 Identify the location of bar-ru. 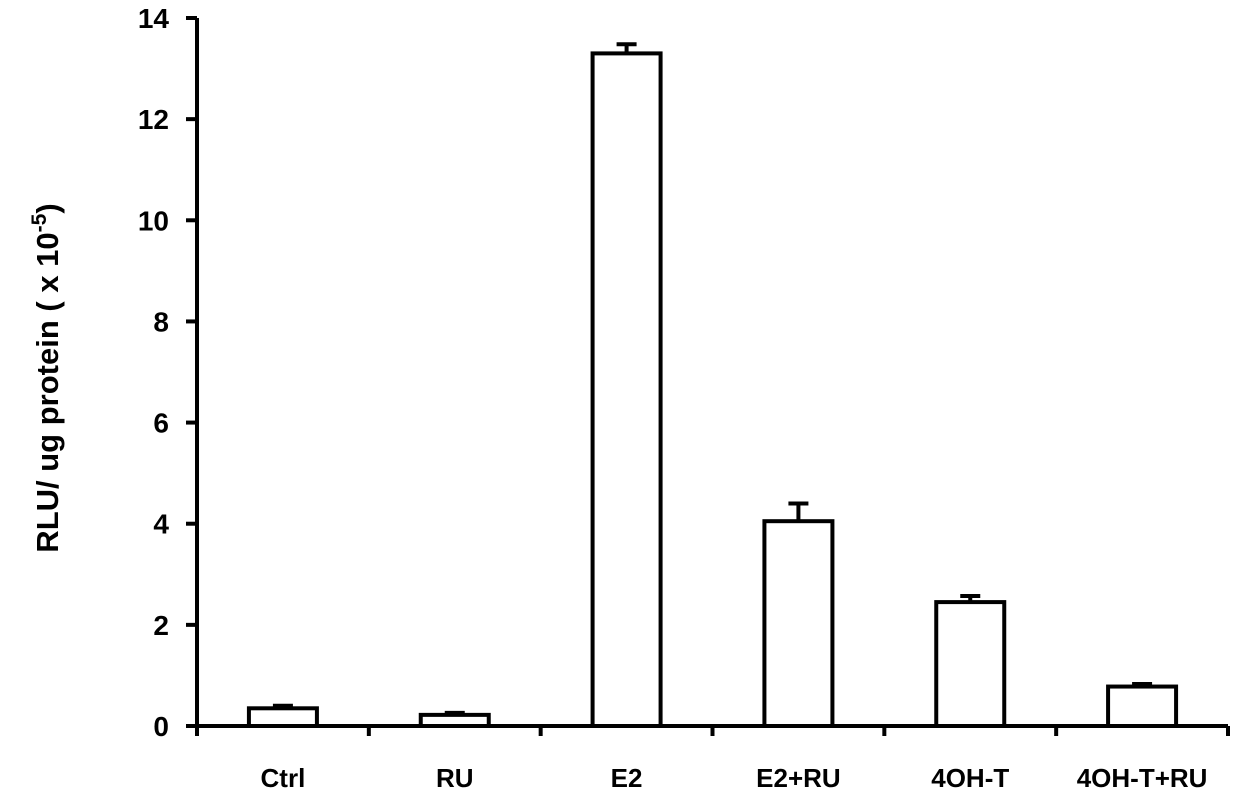
(454, 720).